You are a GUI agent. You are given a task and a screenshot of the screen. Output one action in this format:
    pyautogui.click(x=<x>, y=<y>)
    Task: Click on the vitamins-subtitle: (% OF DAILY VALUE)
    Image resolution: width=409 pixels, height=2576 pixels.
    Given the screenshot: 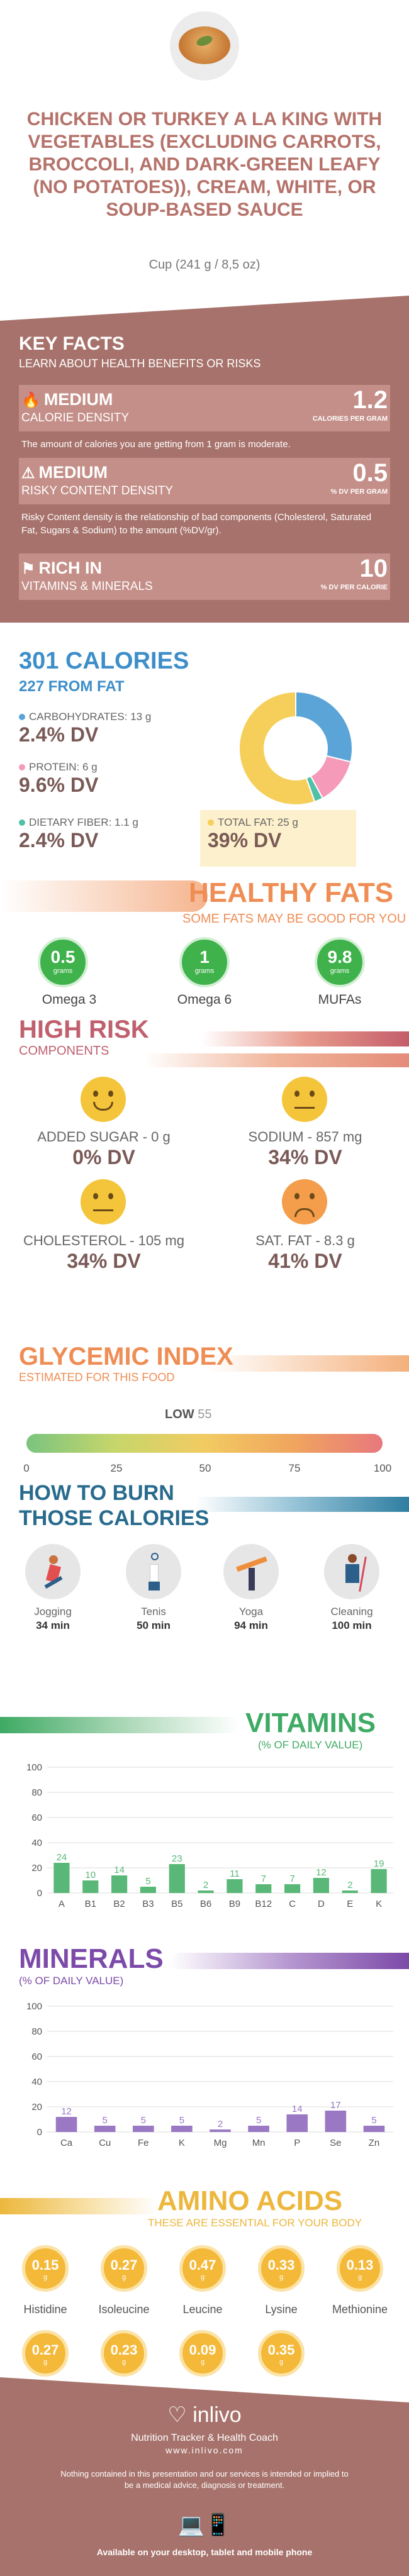 What is the action you would take?
    pyautogui.click(x=311, y=1745)
    